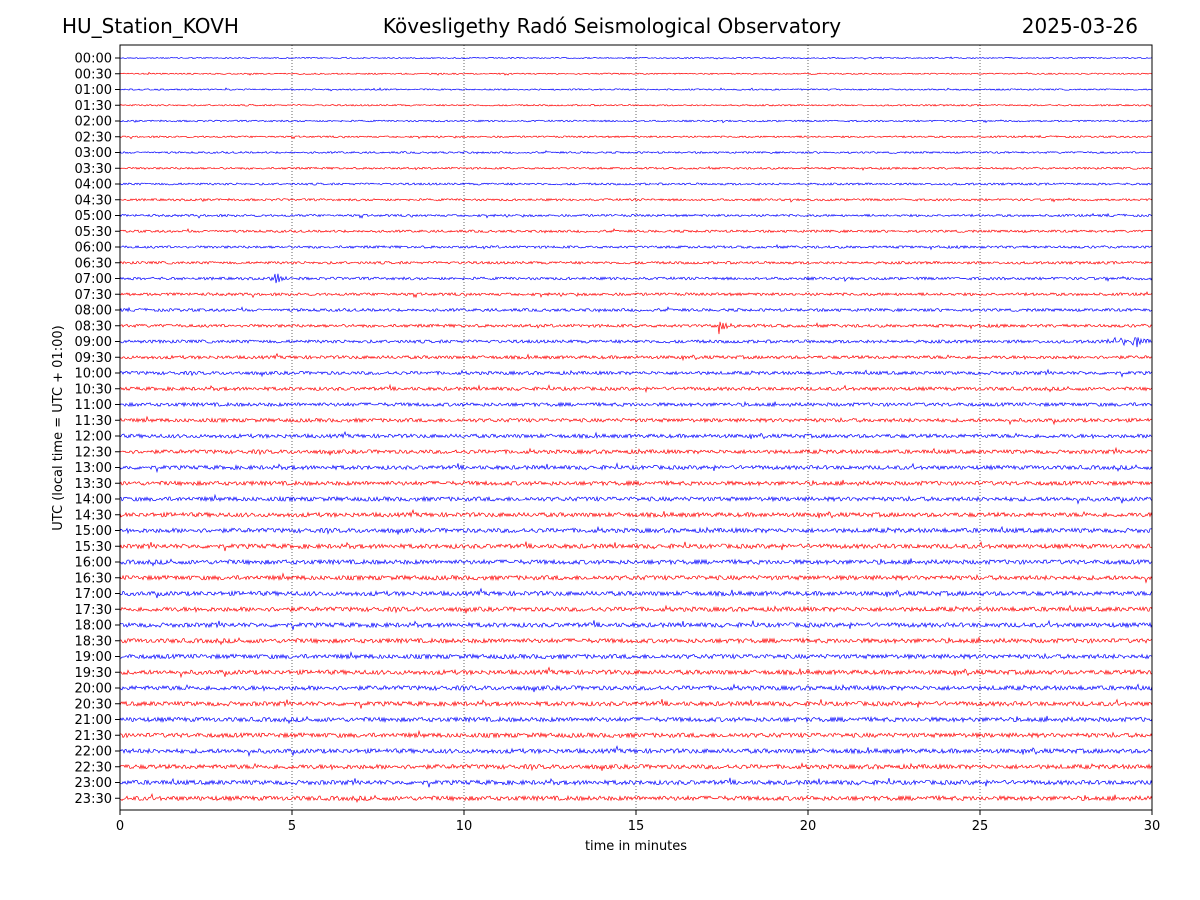 The width and height of the screenshot is (1200, 900). I want to click on row-label: 21:00, so click(93, 720).